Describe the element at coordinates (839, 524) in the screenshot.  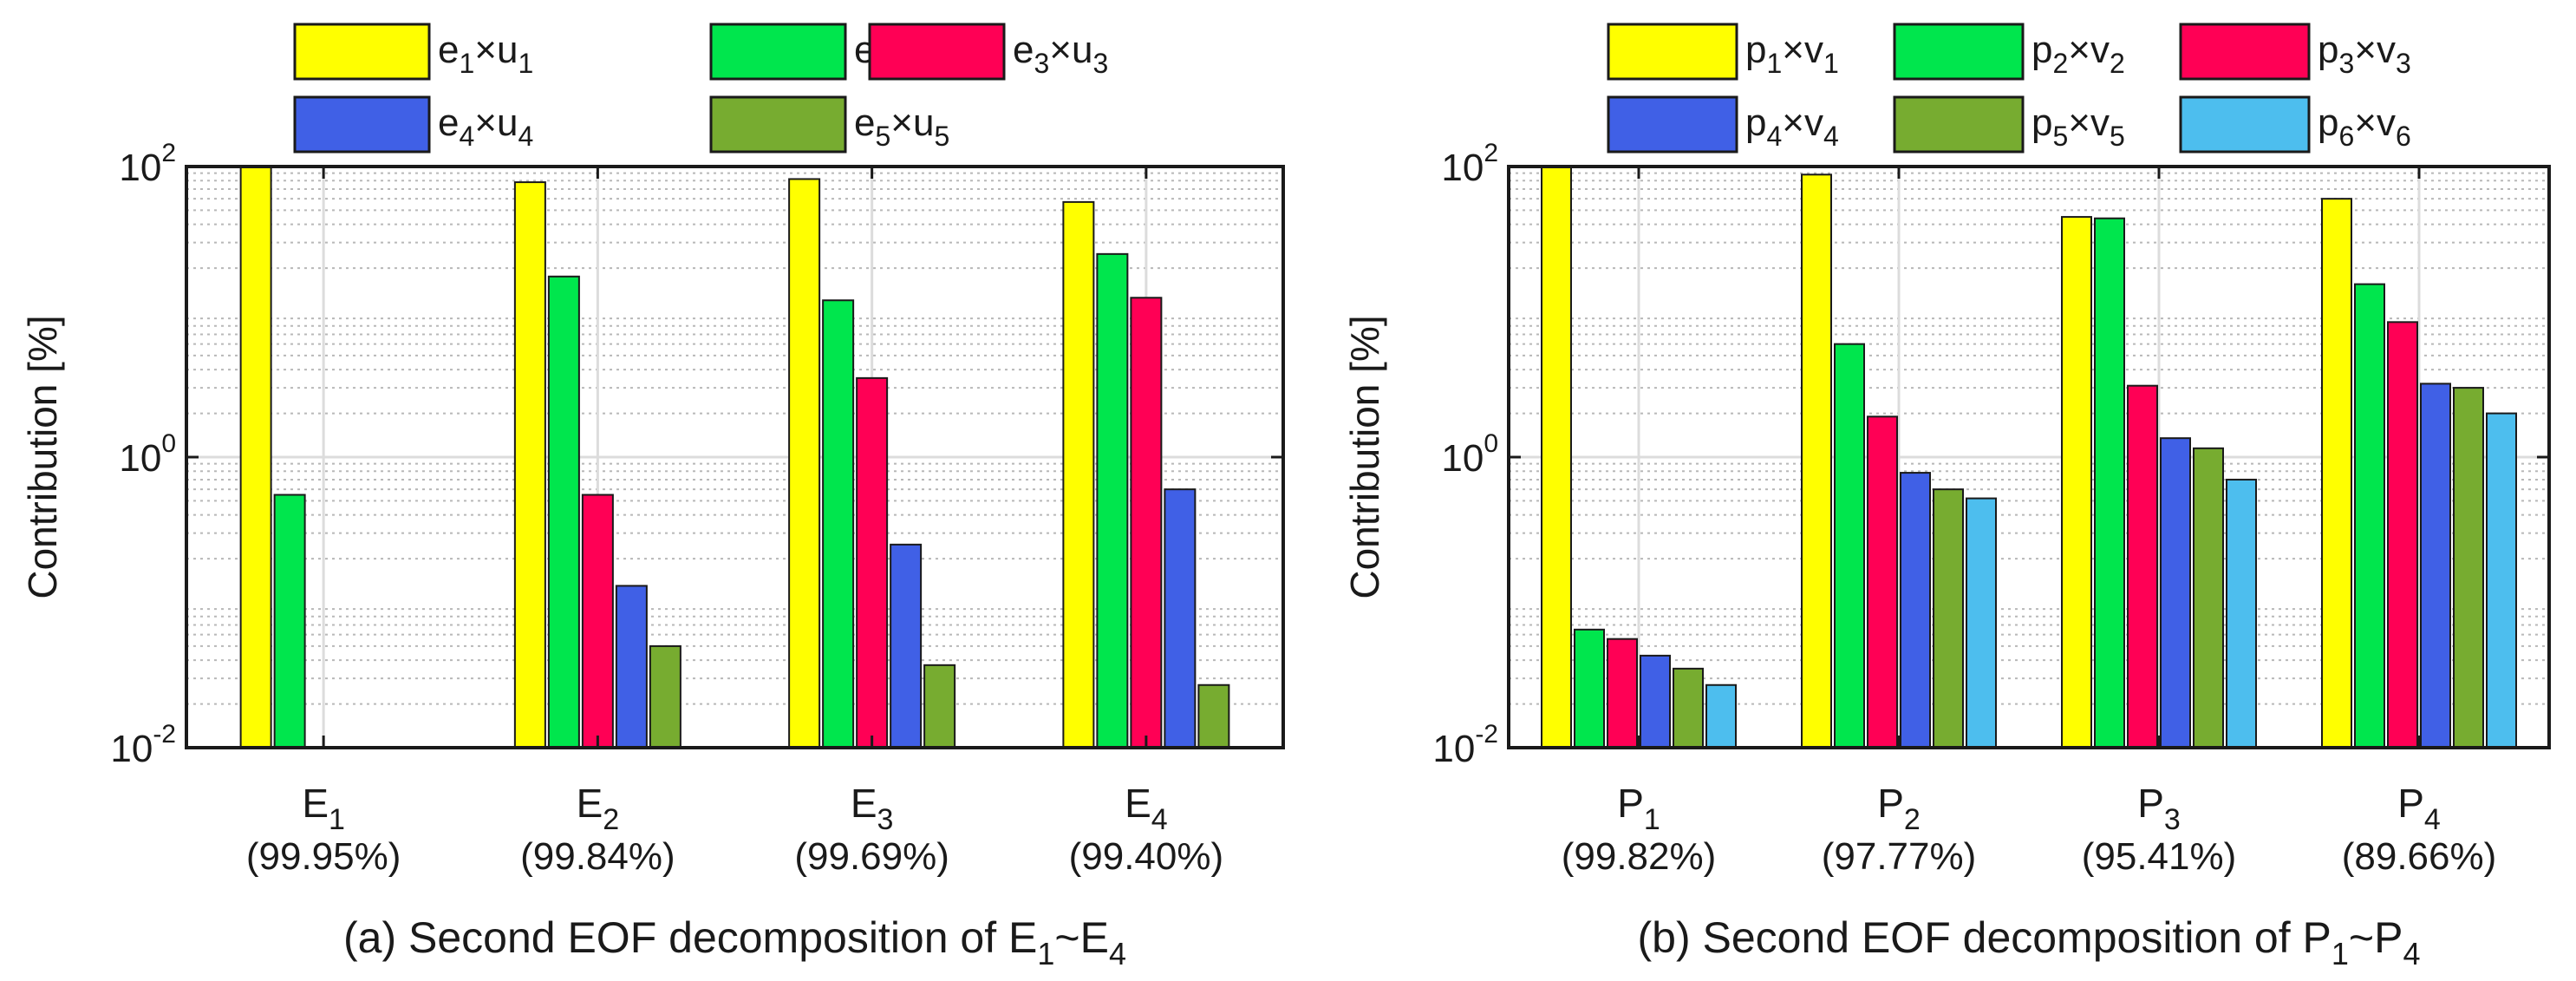
I see `bar-e2-E3` at that location.